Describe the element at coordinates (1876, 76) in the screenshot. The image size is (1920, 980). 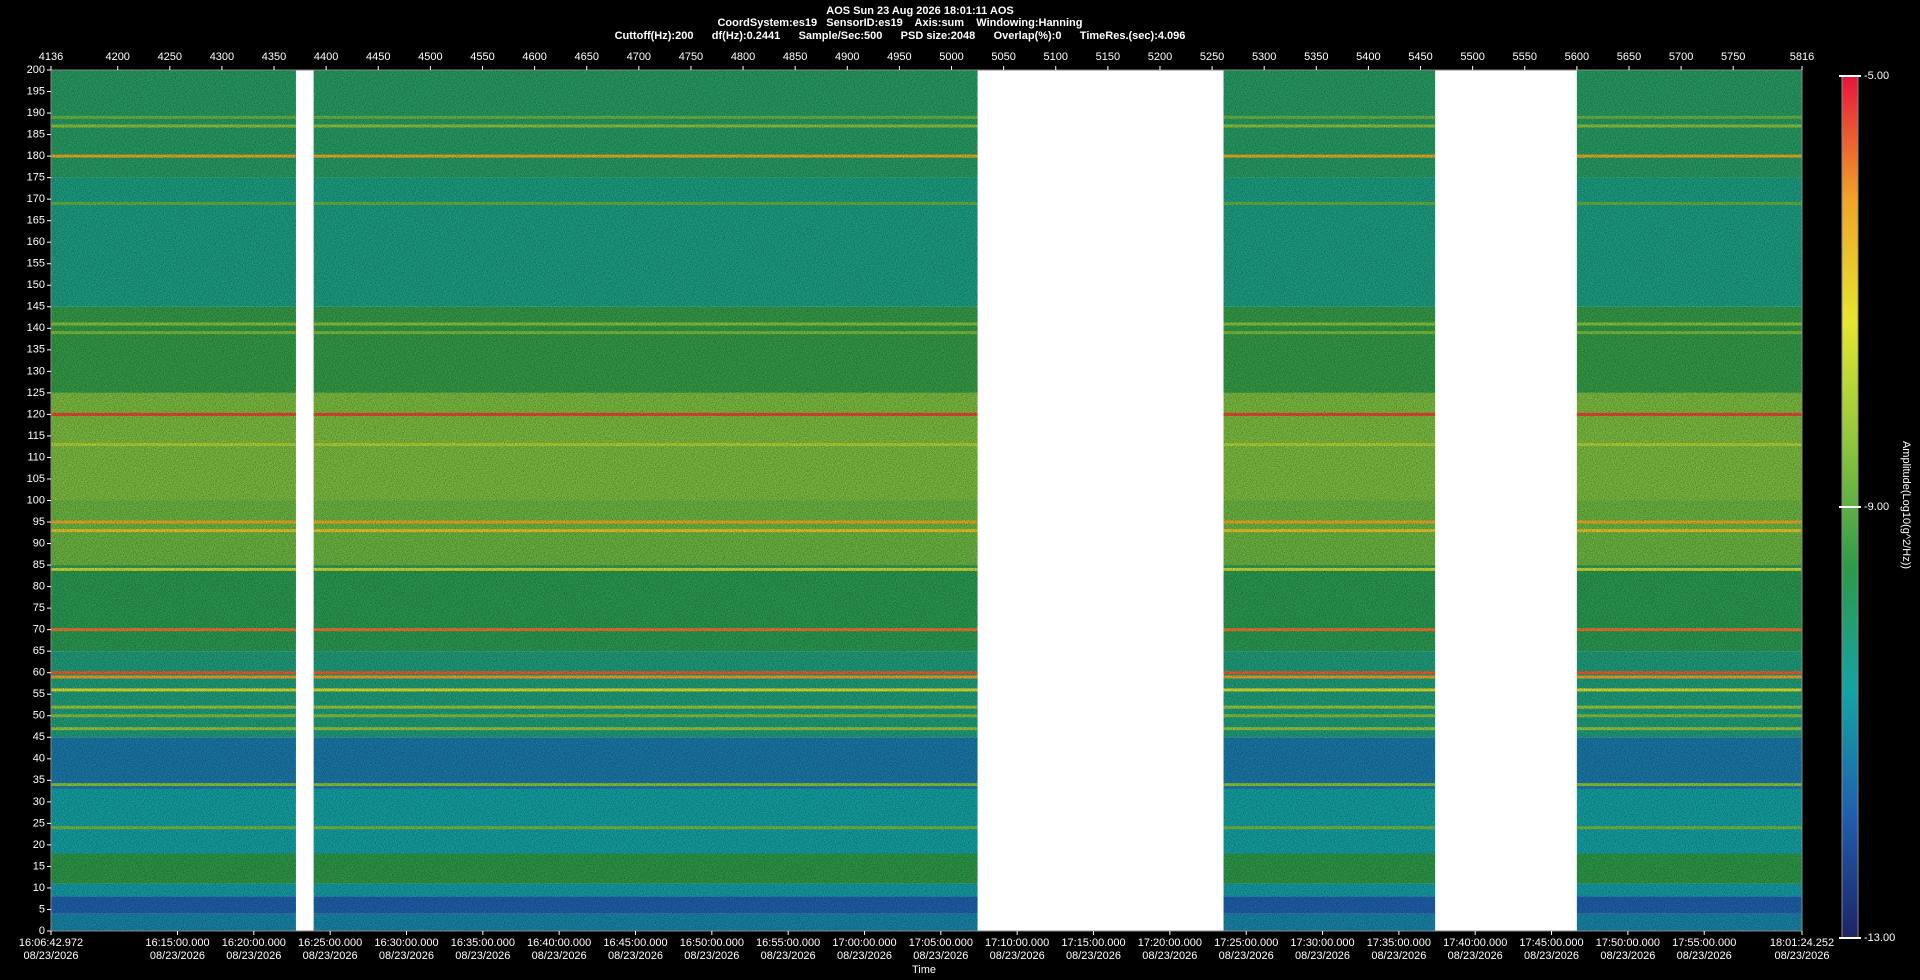
I see `colorbar-tick-label: -5.00` at that location.